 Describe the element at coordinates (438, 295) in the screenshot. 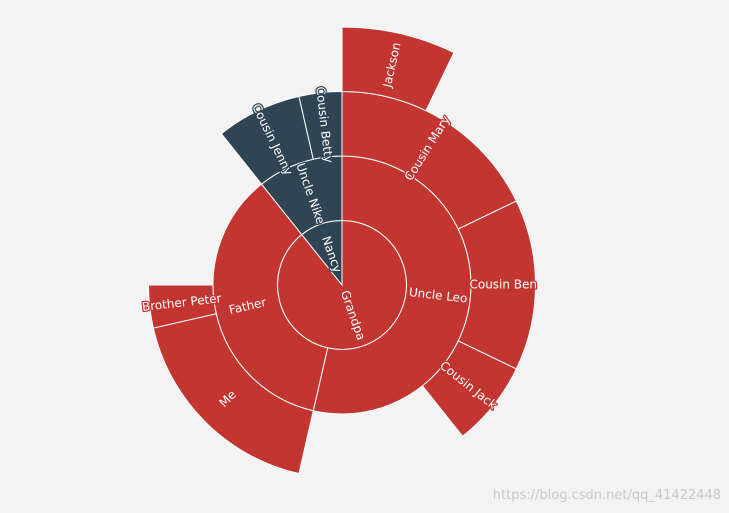

I see `segment-label: Uncle Leo` at that location.